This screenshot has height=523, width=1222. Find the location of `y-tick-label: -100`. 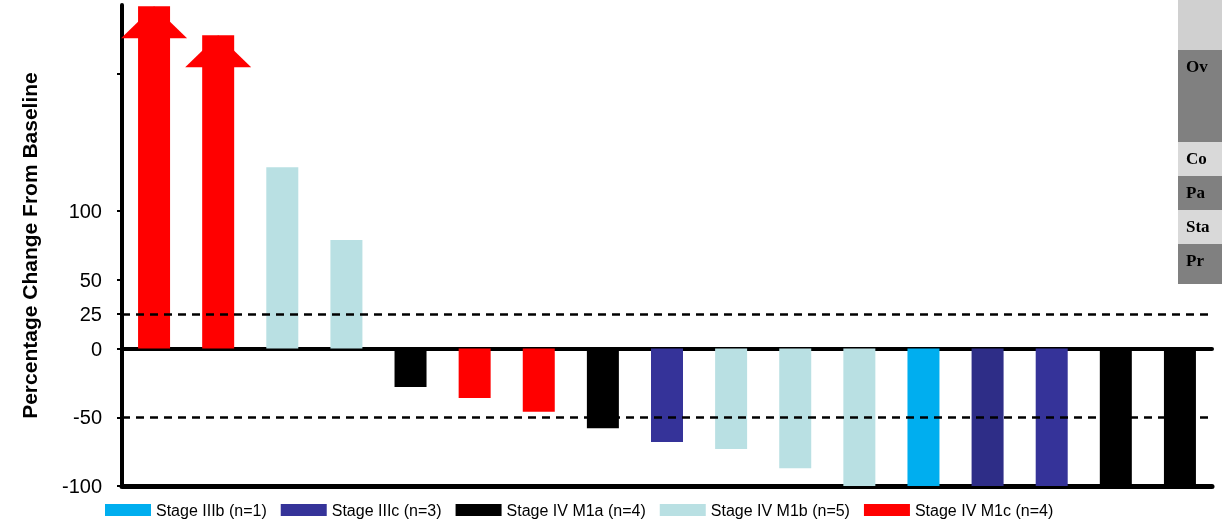

y-tick-label: -100 is located at coordinates (81, 486).